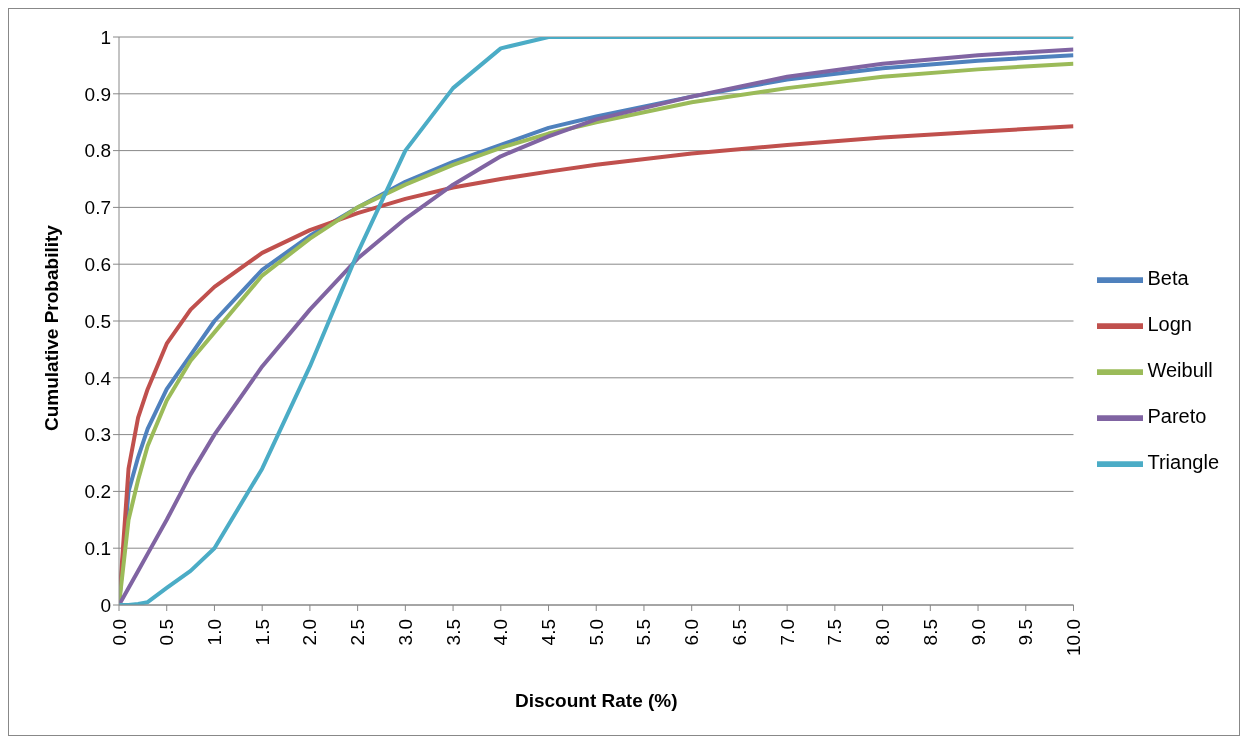 This screenshot has width=1250, height=746. What do you see at coordinates (1026, 632) in the screenshot?
I see `x-tick-label: 9.5` at bounding box center [1026, 632].